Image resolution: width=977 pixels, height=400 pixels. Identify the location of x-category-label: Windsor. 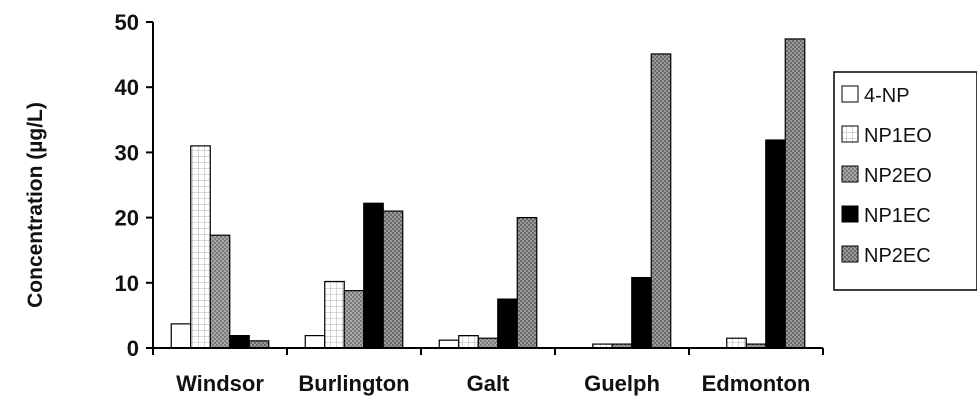
(220, 383).